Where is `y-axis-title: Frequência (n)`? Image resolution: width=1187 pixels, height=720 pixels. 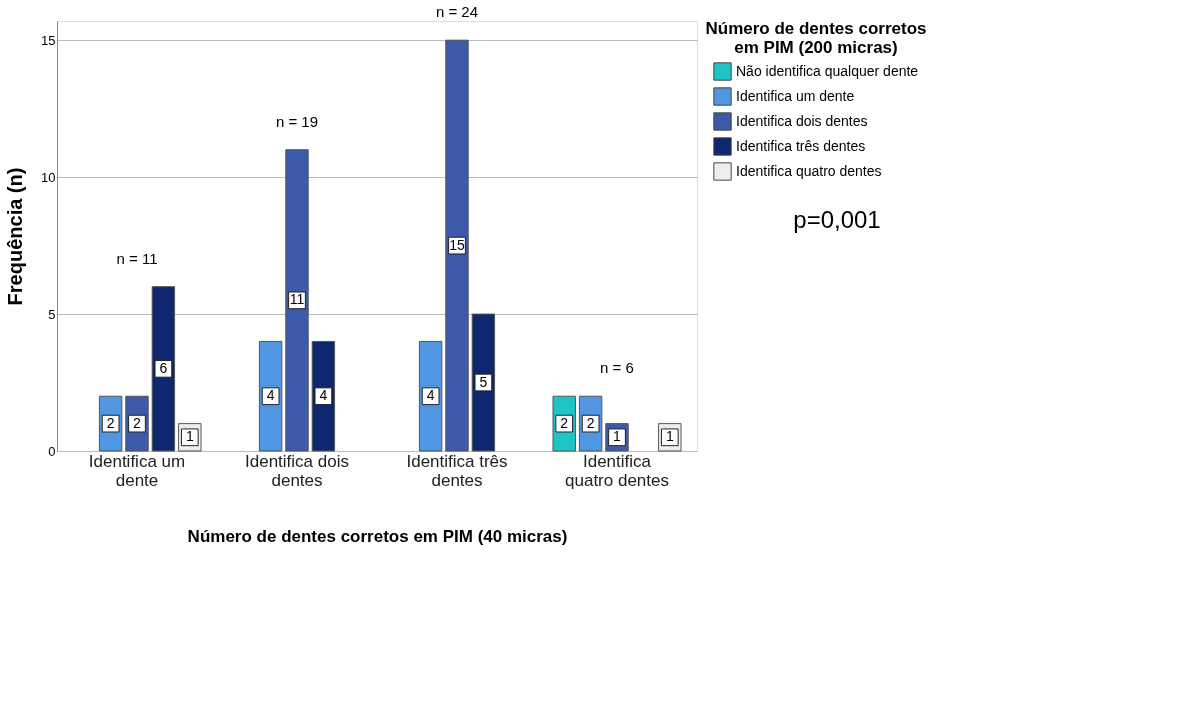
y-axis-title: Frequência (n) is located at coordinates (15, 236).